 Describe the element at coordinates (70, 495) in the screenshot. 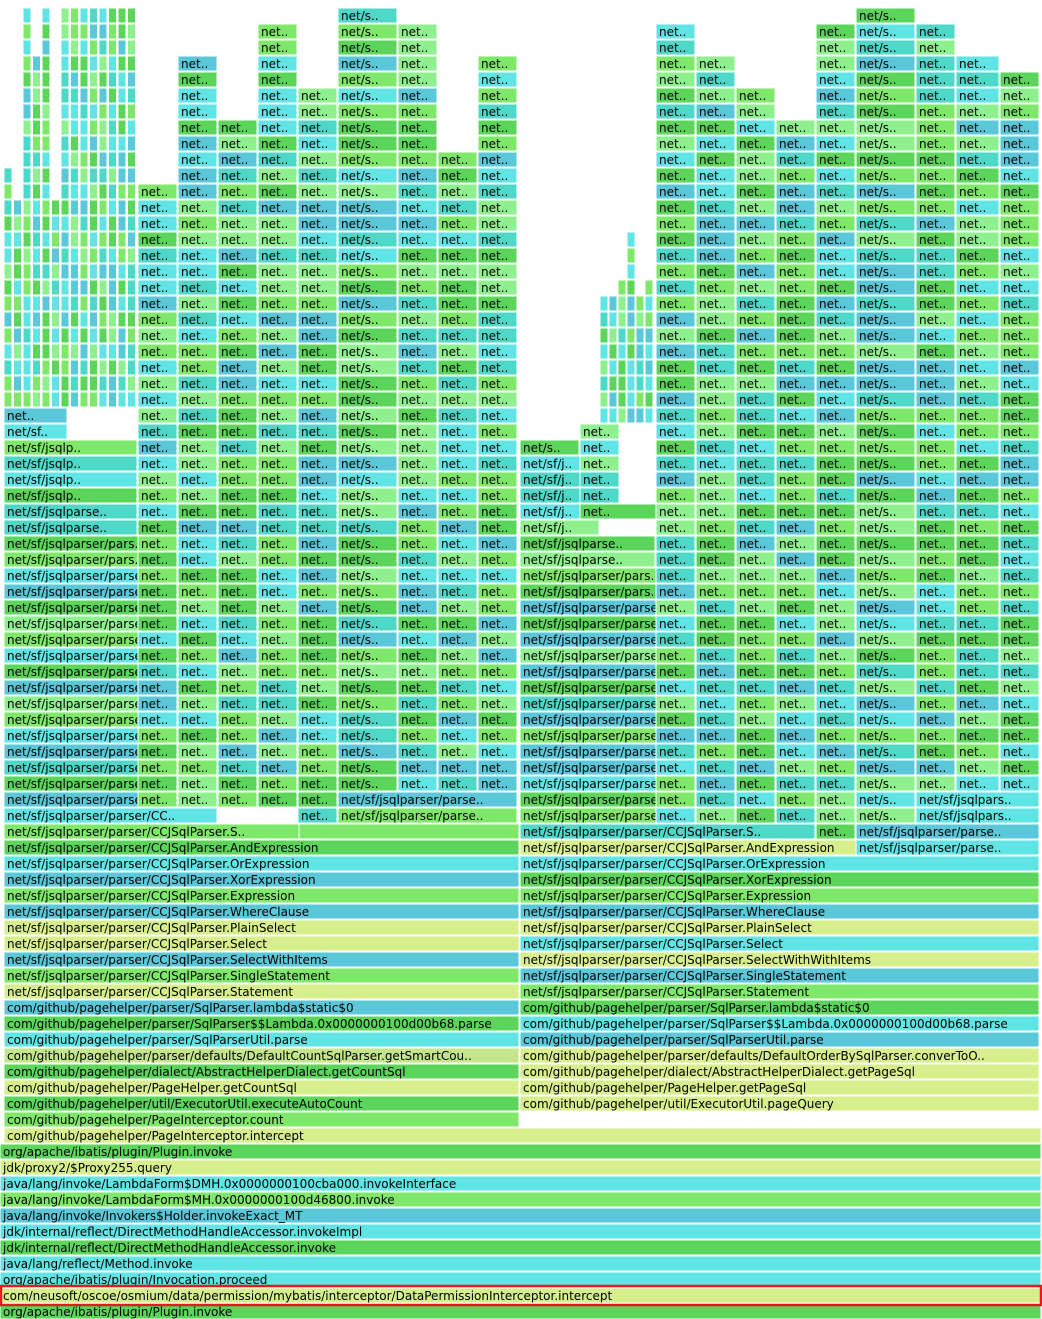

I see `stack-frame: net/sf/jsqlp..` at that location.